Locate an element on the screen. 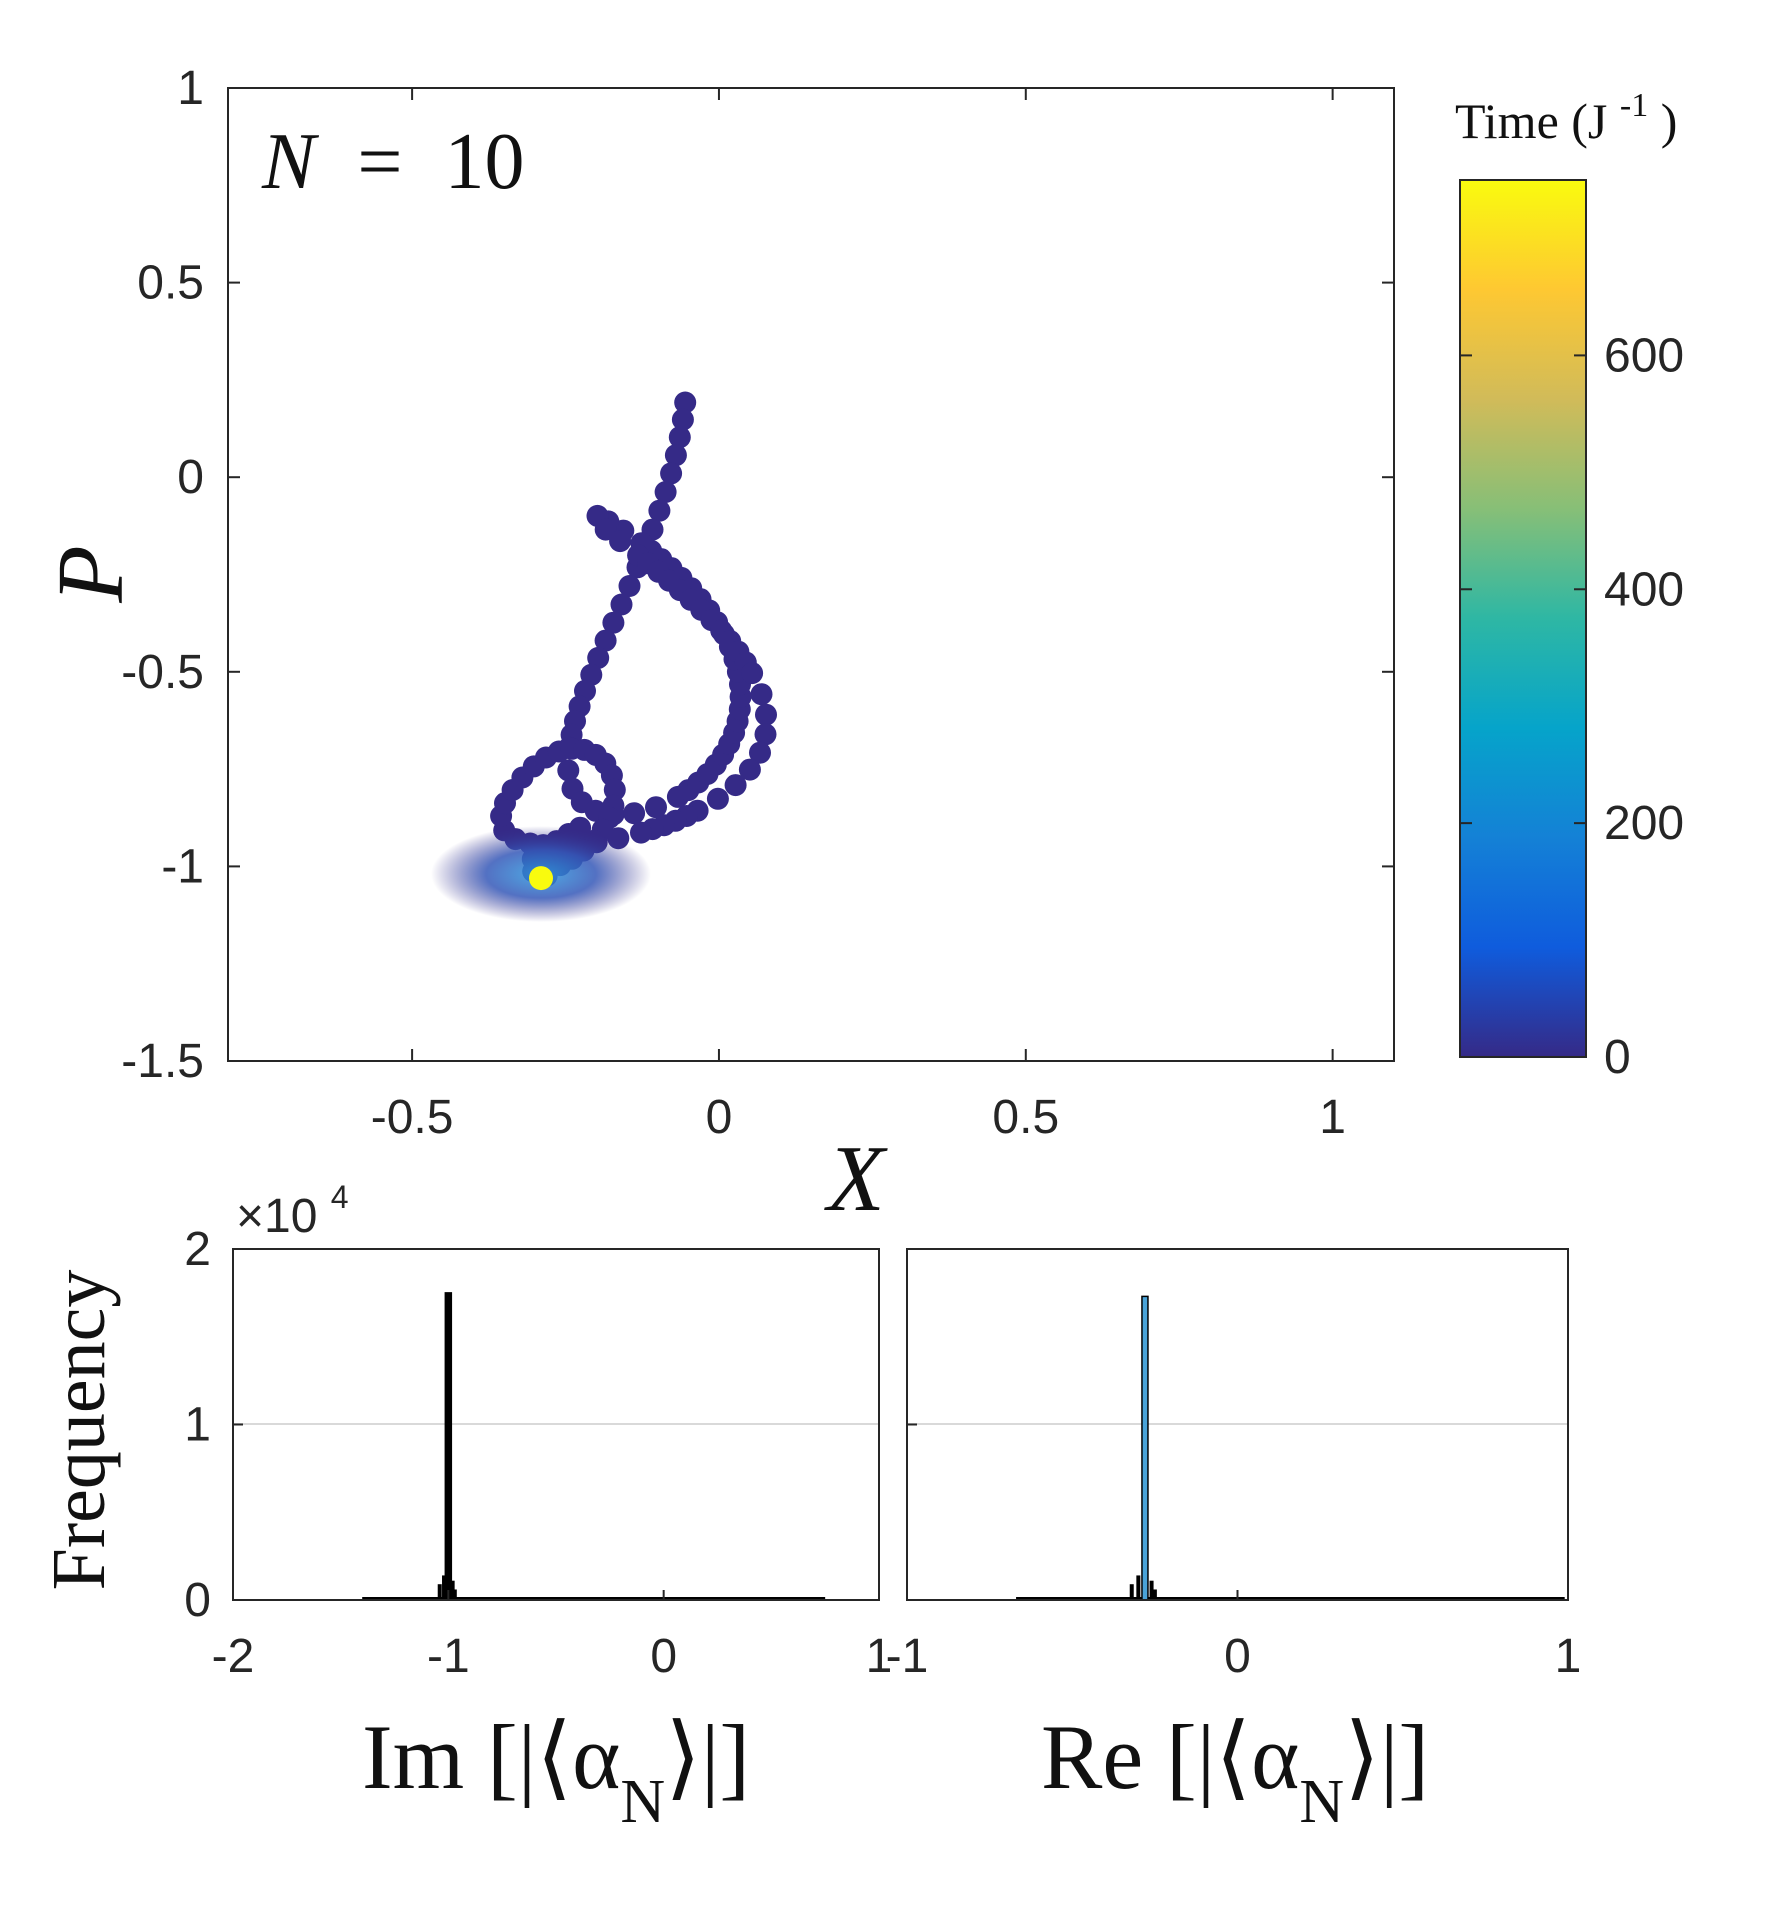 This screenshot has width=1776, height=1906. hist-y-tick-label: 2 is located at coordinates (197, 1249).